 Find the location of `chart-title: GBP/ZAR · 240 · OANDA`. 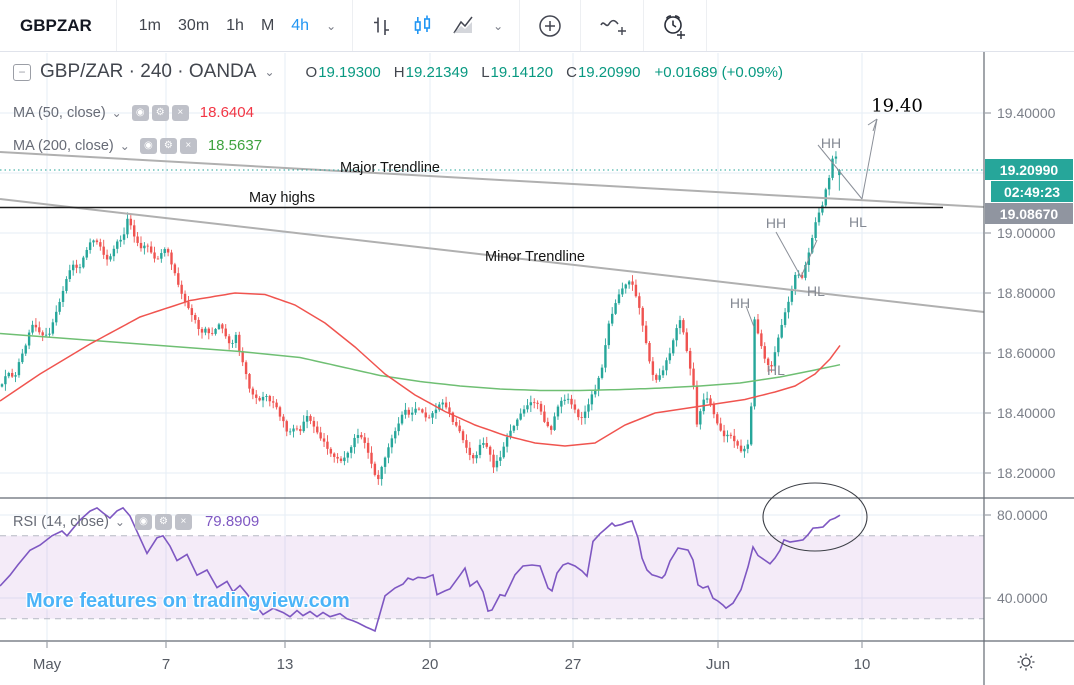

chart-title: GBP/ZAR · 240 · OANDA is located at coordinates (148, 71).